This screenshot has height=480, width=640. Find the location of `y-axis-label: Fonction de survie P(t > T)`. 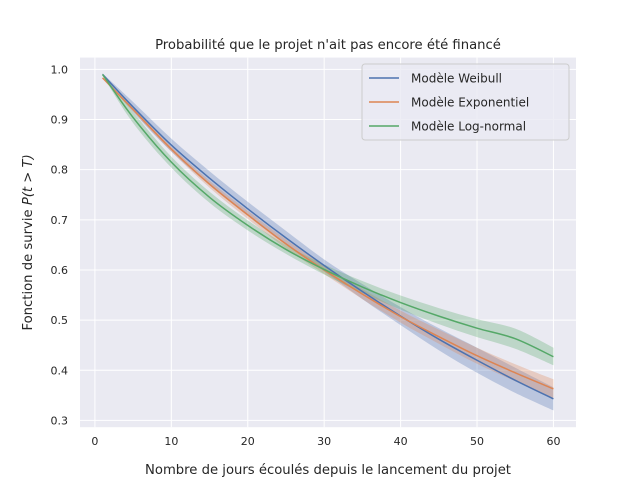

y-axis-label: Fonction de survie P(t > T) is located at coordinates (28, 242).